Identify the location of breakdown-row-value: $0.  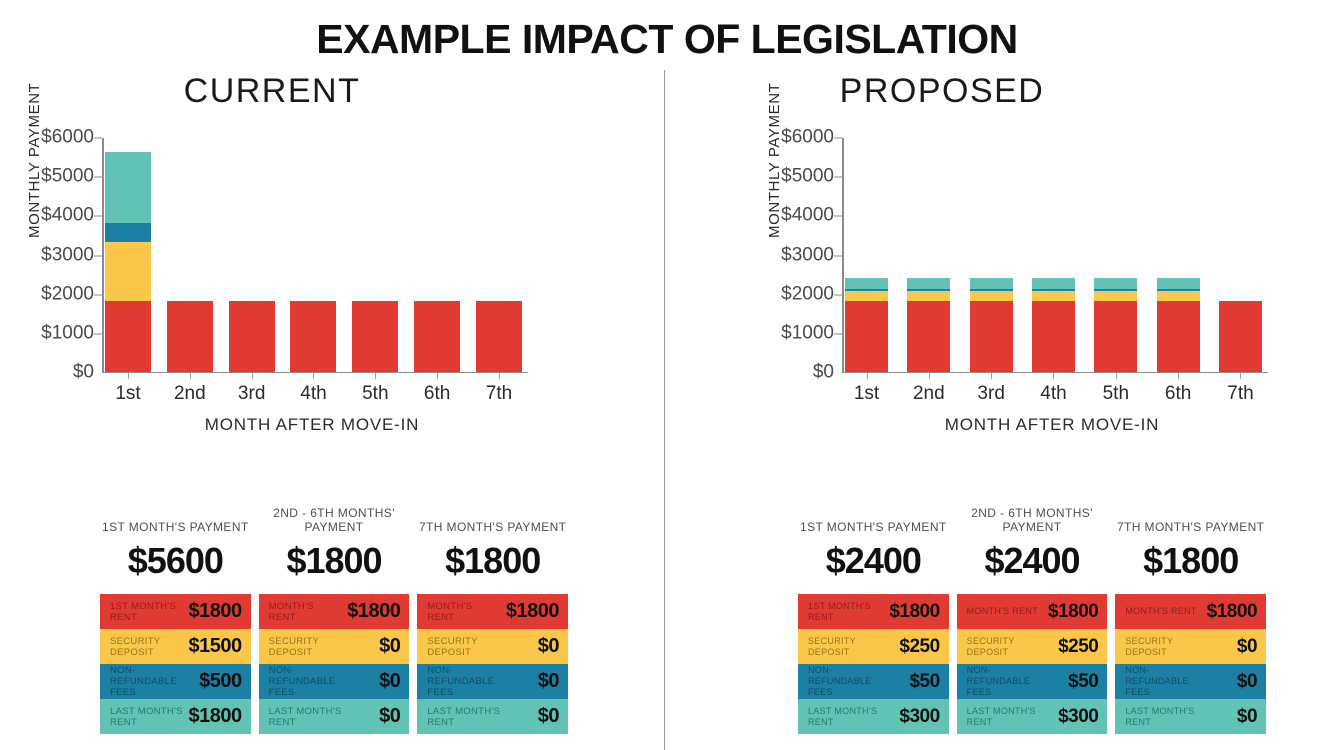
(548, 716).